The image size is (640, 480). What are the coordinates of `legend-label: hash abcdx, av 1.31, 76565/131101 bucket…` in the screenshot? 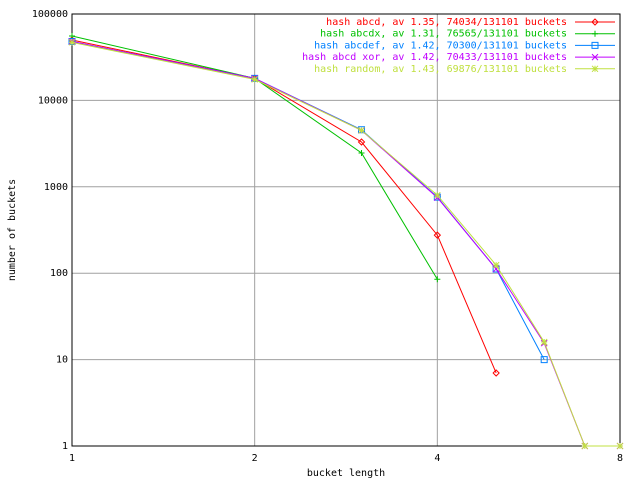 It's located at (443, 34).